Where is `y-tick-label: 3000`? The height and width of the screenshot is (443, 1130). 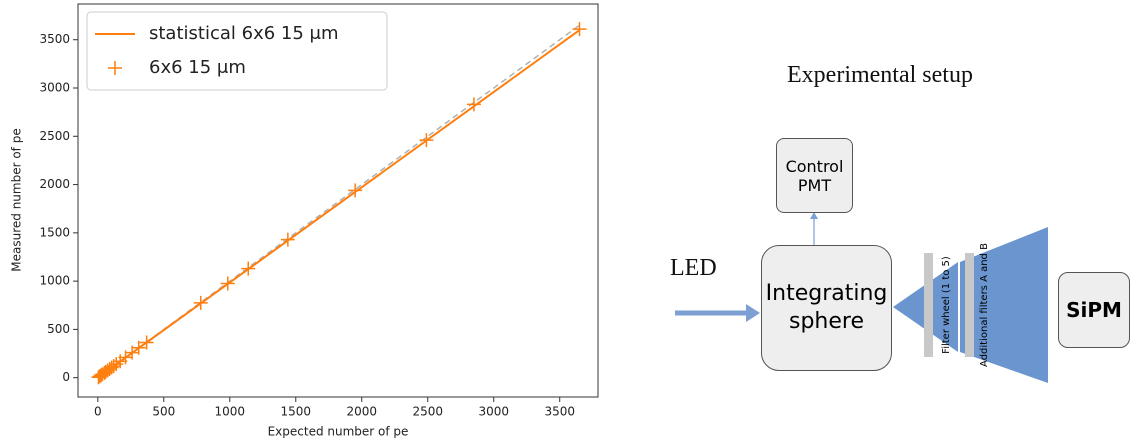
y-tick-label: 3000 is located at coordinates (54, 88).